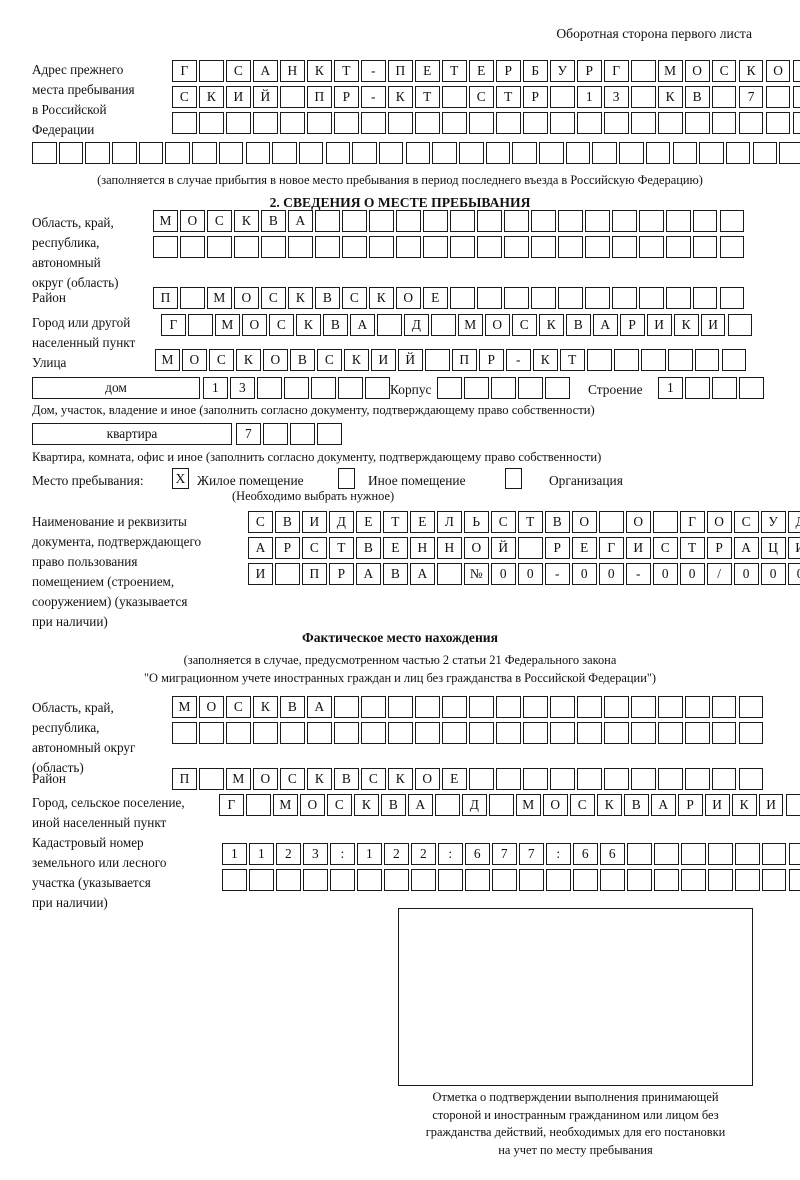  What do you see at coordinates (636, 805) in the screenshot?
I see `grid-cell: В` at bounding box center [636, 805].